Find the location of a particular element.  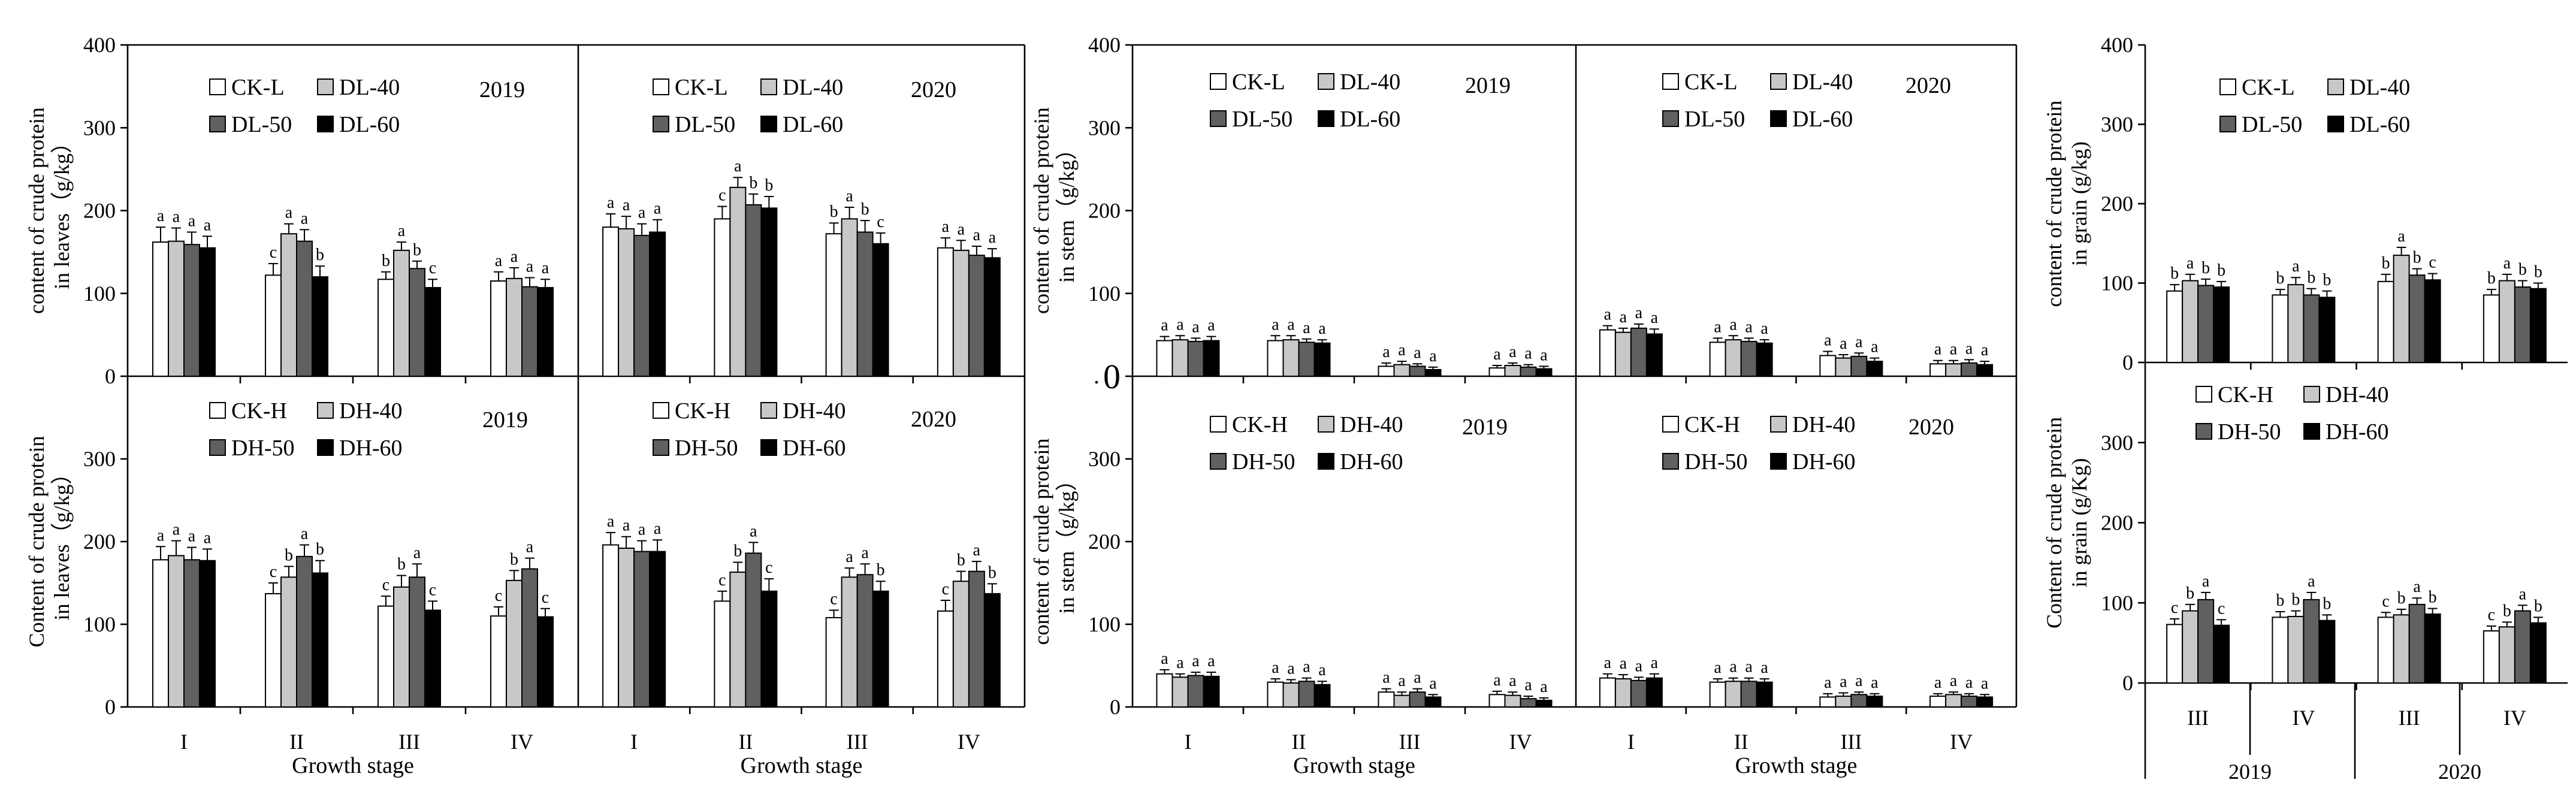

legend-swatch-CK-L is located at coordinates (1218, 81).